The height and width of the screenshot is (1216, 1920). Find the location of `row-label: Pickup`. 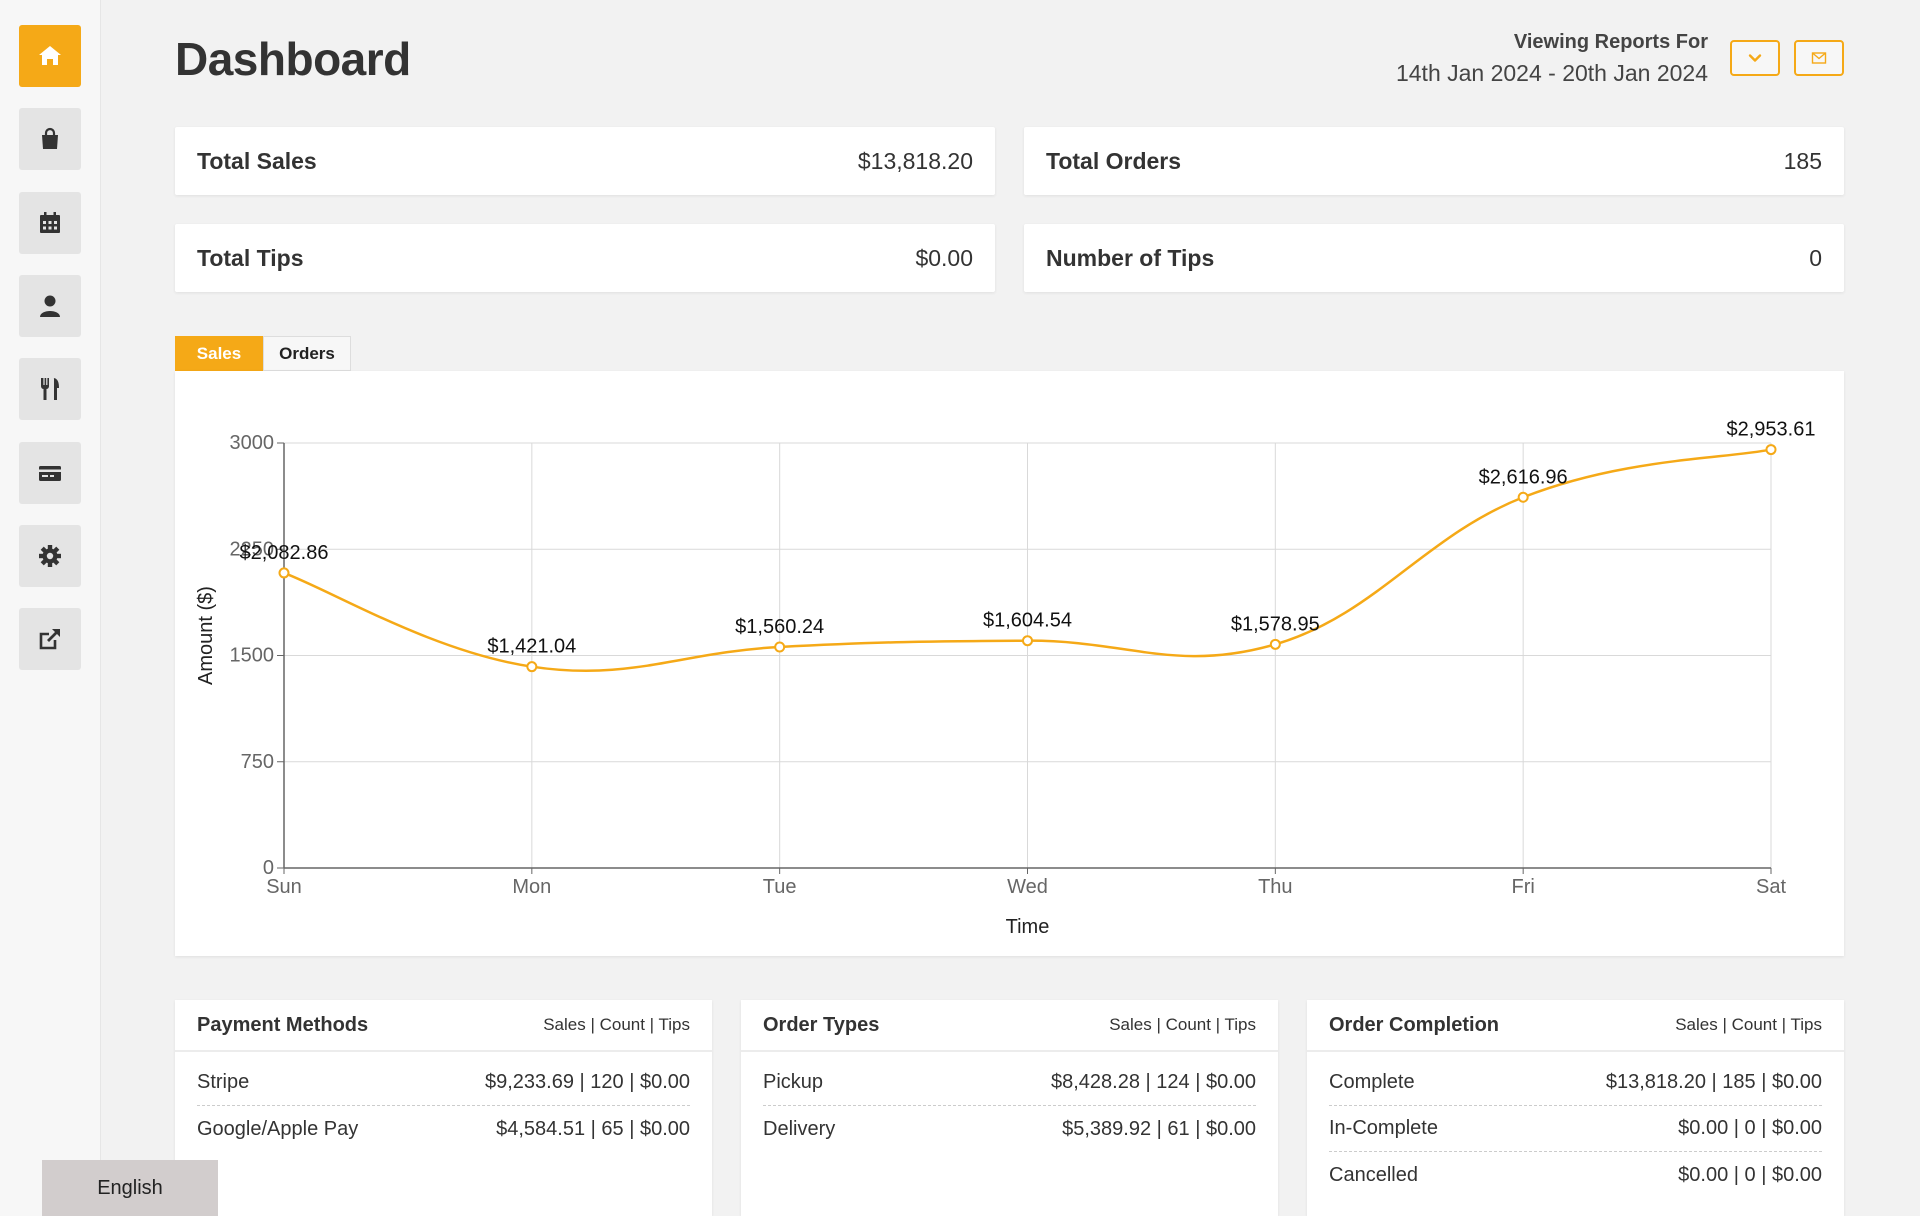

row-label: Pickup is located at coordinates (793, 1082).